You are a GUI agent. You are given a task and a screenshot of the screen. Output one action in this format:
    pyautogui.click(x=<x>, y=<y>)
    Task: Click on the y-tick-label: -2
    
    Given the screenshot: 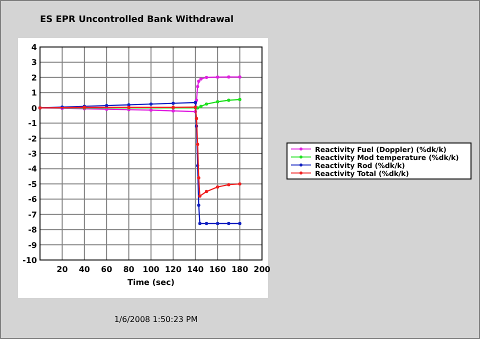 What is the action you would take?
    pyautogui.click(x=32, y=139)
    